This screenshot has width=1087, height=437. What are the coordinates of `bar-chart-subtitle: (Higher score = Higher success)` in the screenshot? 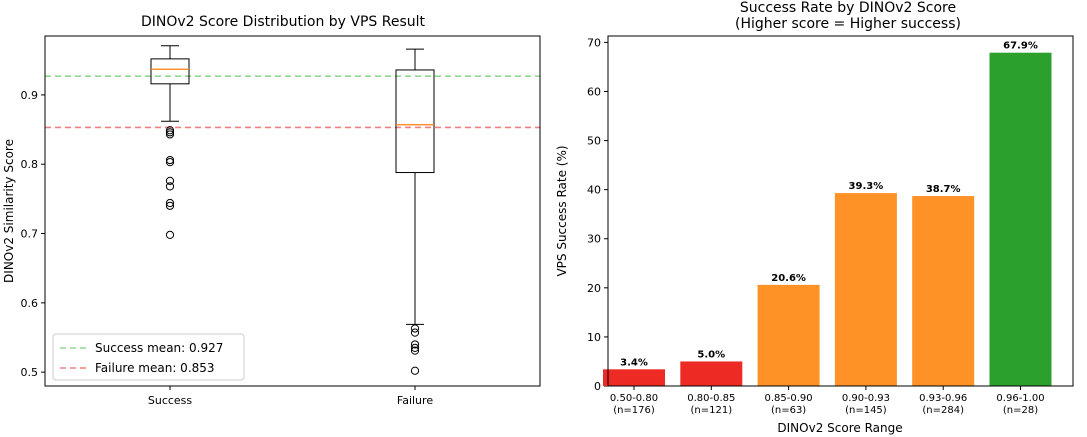 It's located at (848, 24).